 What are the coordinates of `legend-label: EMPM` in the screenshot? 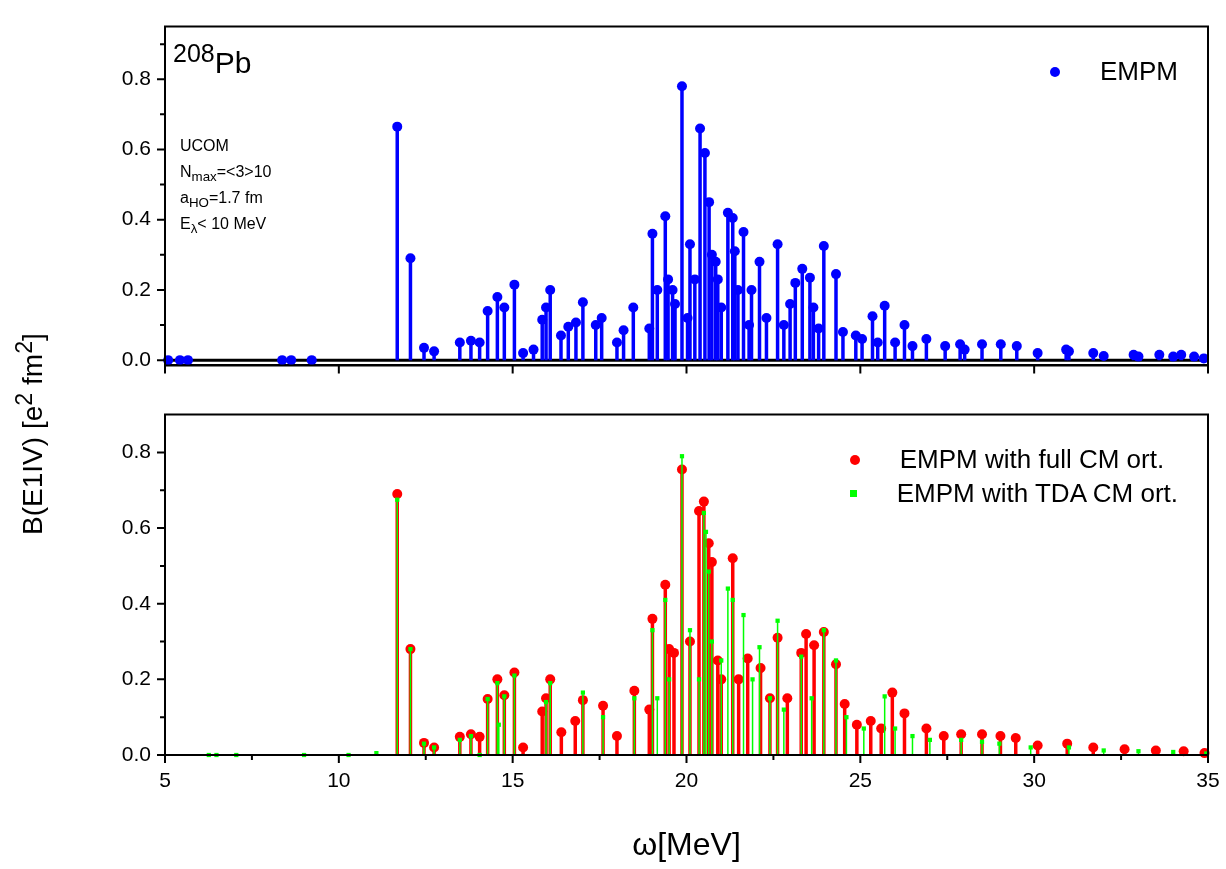 It's located at (1139, 72).